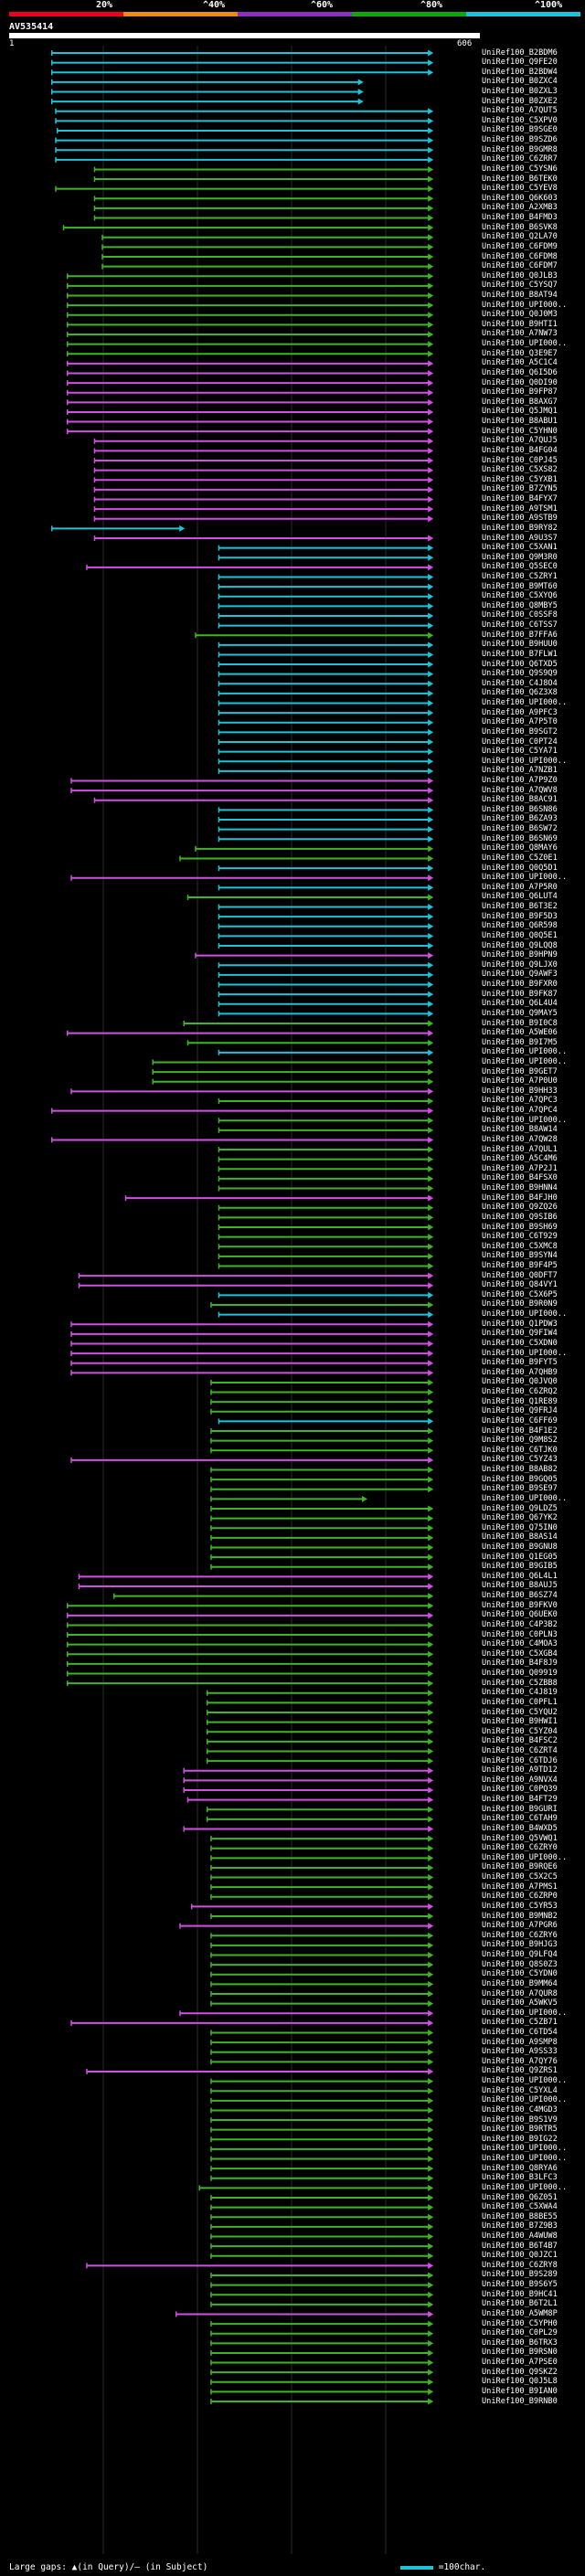 Image resolution: width=585 pixels, height=2576 pixels. Describe the element at coordinates (520, 2061) in the screenshot. I see `hit-label: UniRef100_A7QY76` at that location.